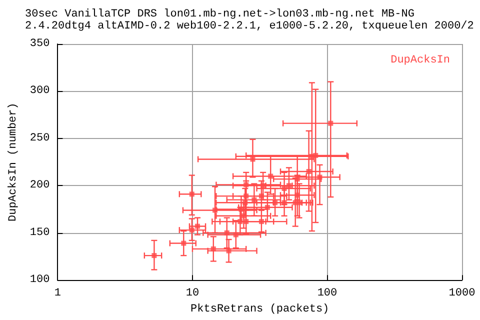 The height and width of the screenshot is (320, 480). What do you see at coordinates (193, 294) in the screenshot?
I see `x-tick-label: 10` at bounding box center [193, 294].